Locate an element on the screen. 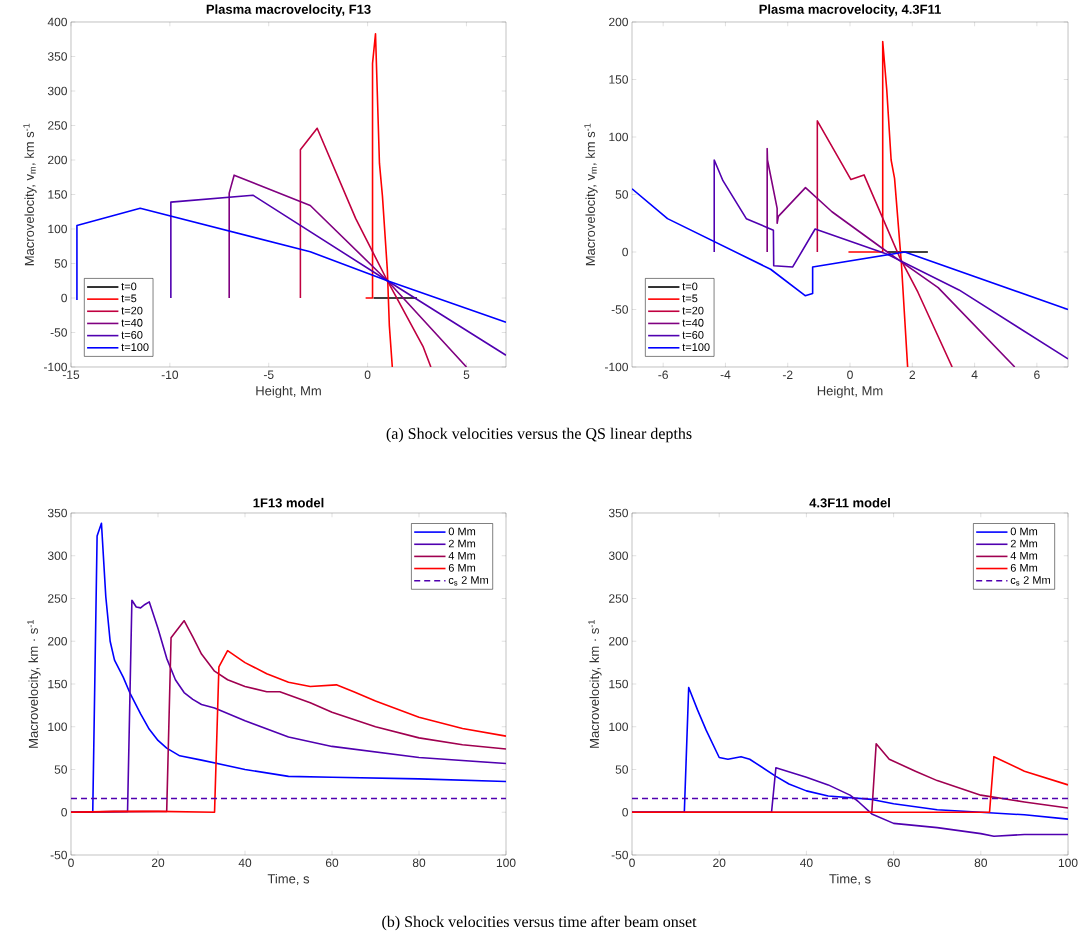 This screenshot has width=1078, height=939. x-tick-label: -5 is located at coordinates (268, 374).